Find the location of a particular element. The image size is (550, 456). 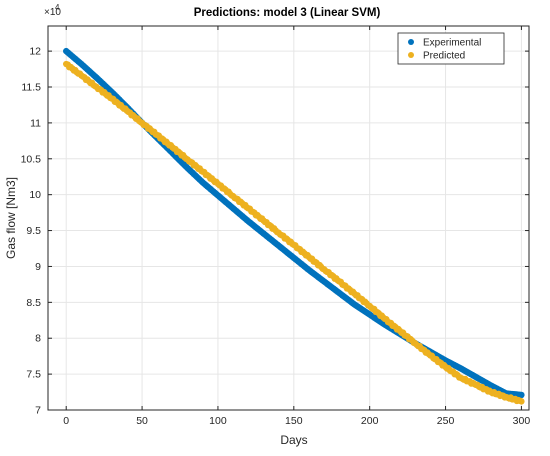

legend-marker-experimental is located at coordinates (411, 42).